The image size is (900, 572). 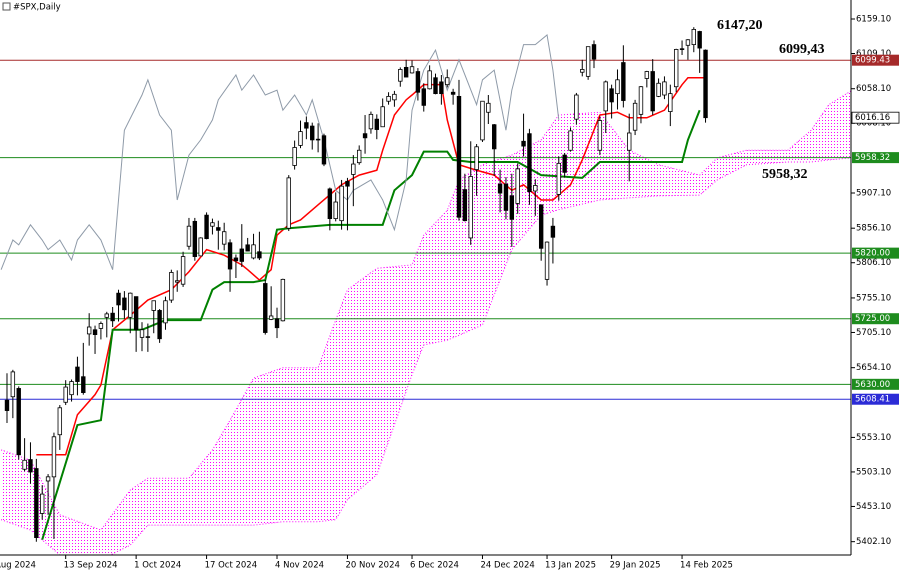 What do you see at coordinates (372, 566) in the screenshot?
I see `x-tick-label: 20 Nov 2024` at bounding box center [372, 566].